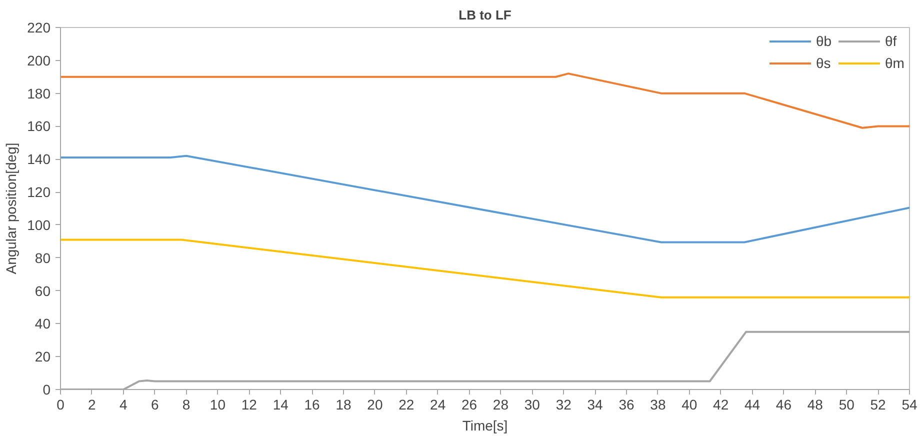  What do you see at coordinates (39, 192) in the screenshot?
I see `y-tick-label: 120` at bounding box center [39, 192].